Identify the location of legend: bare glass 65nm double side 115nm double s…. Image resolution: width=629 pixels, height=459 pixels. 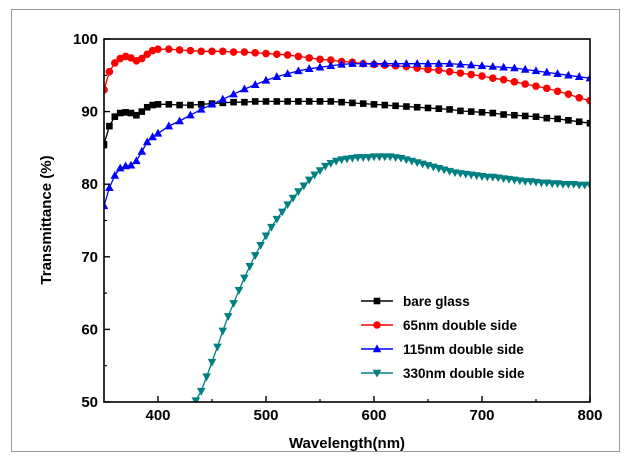
(443, 337).